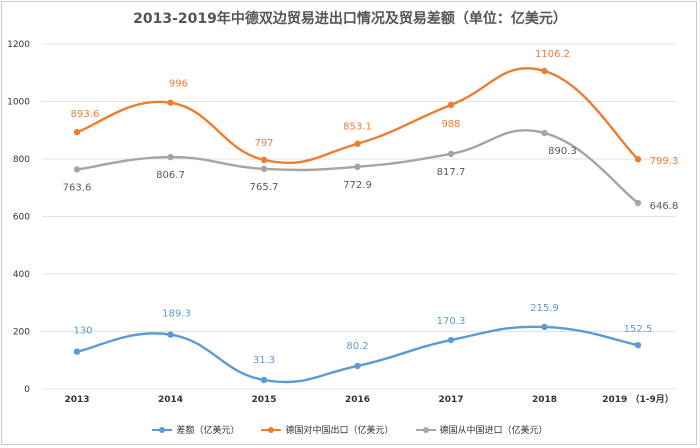 Image resolution: width=700 pixels, height=448 pixels. What do you see at coordinates (76, 400) in the screenshot?
I see `x-tick-label: 2013` at bounding box center [76, 400].